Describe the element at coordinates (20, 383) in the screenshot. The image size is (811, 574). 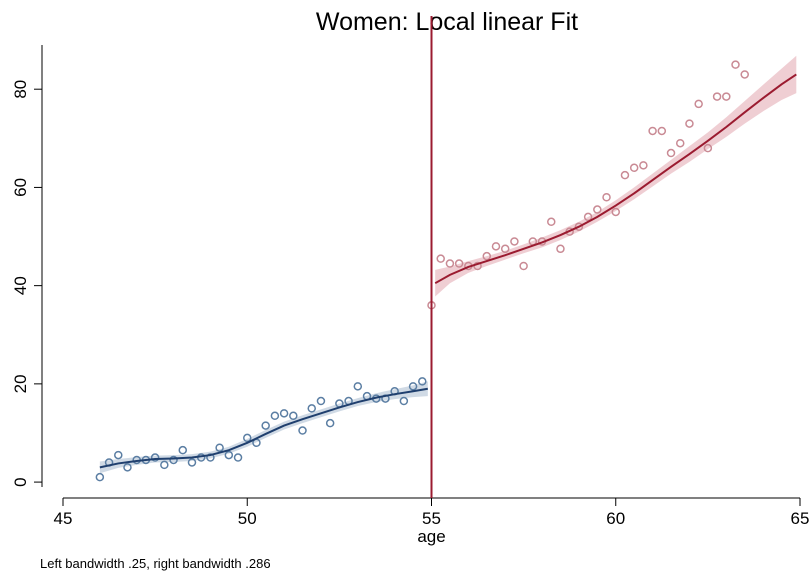
I see `y-tick-label: 20` at that location.